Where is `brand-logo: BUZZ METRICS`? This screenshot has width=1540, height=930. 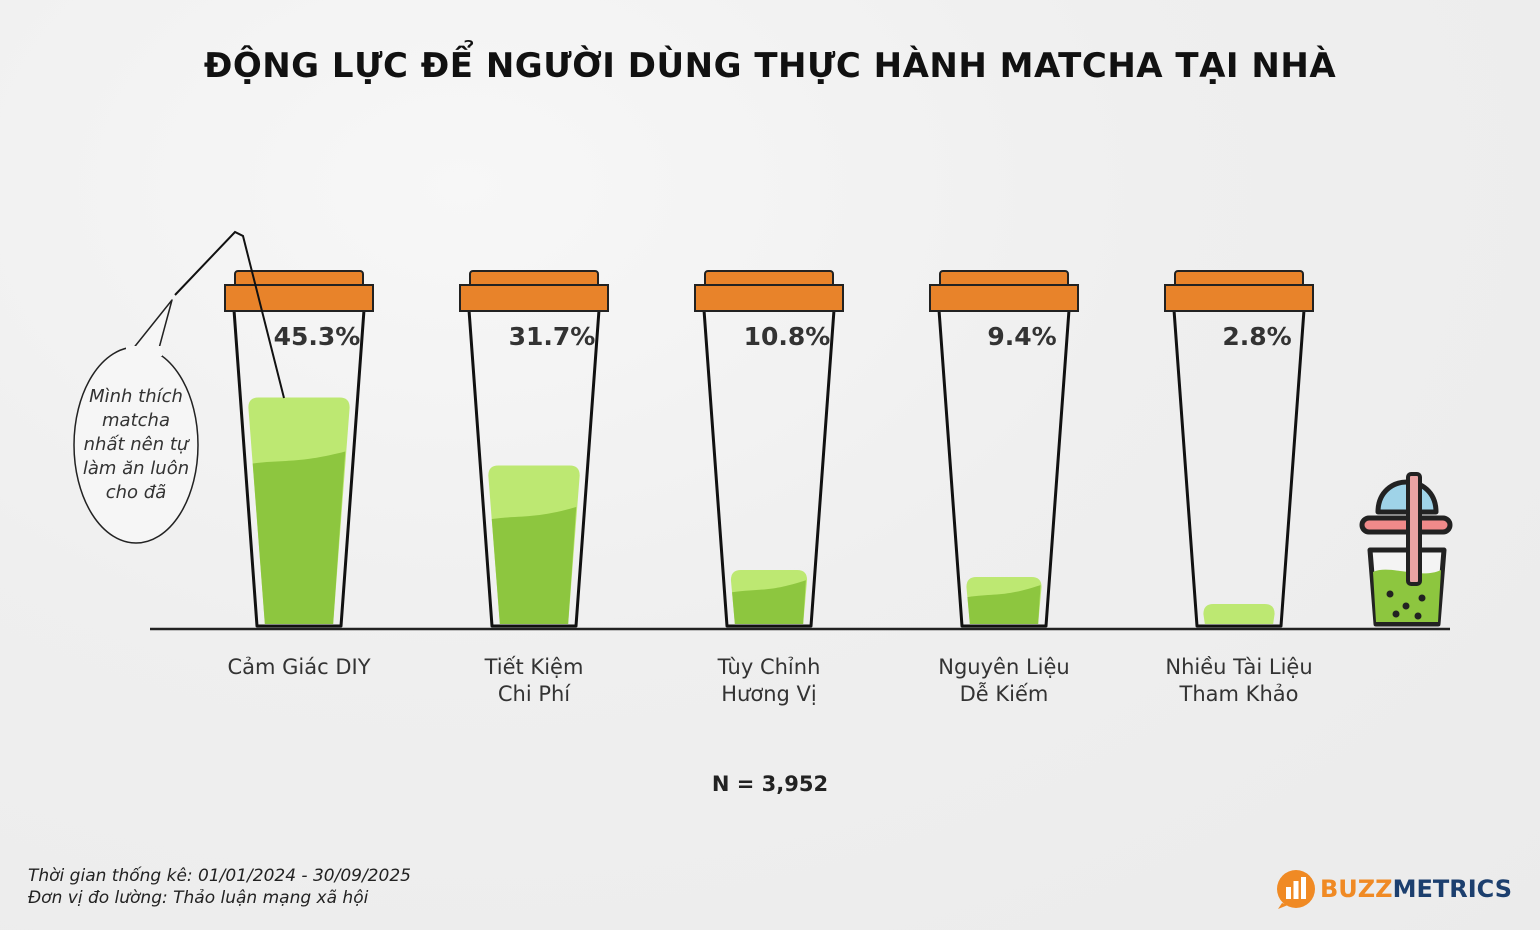 brand-logo: BUZZ METRICS is located at coordinates (1394, 889).